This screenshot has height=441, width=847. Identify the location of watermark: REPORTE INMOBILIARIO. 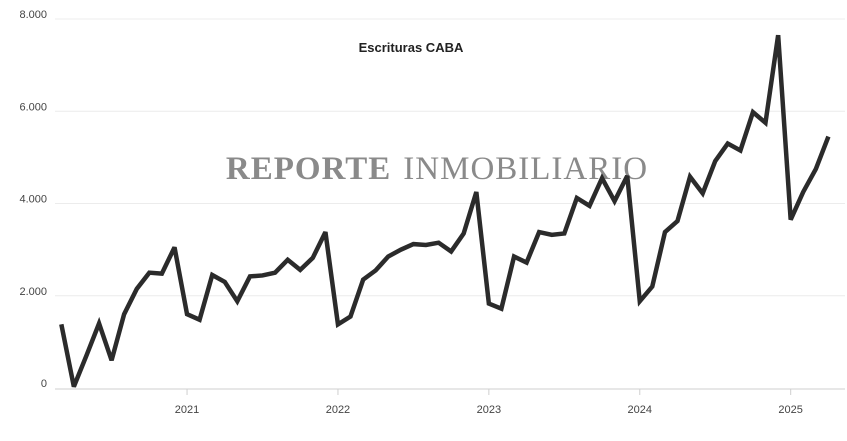
(437, 169).